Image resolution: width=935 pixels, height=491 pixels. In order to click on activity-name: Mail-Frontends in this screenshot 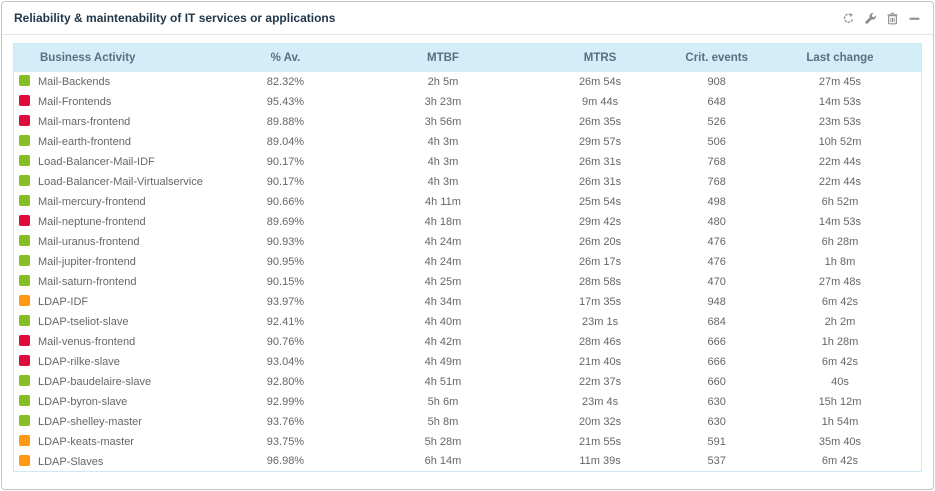, I will do `click(75, 102)`.